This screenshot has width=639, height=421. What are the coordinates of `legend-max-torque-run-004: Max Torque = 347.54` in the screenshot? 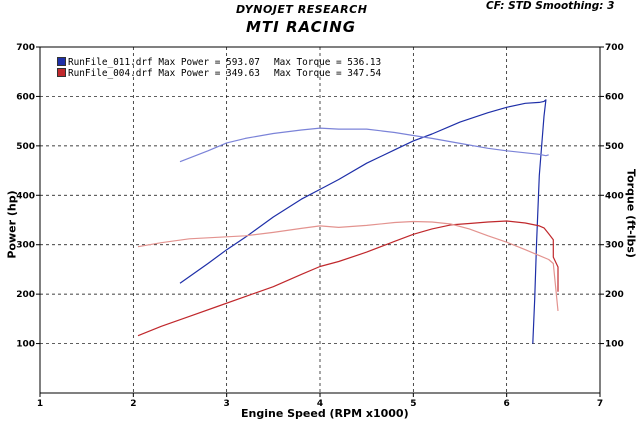 It's located at (327, 73).